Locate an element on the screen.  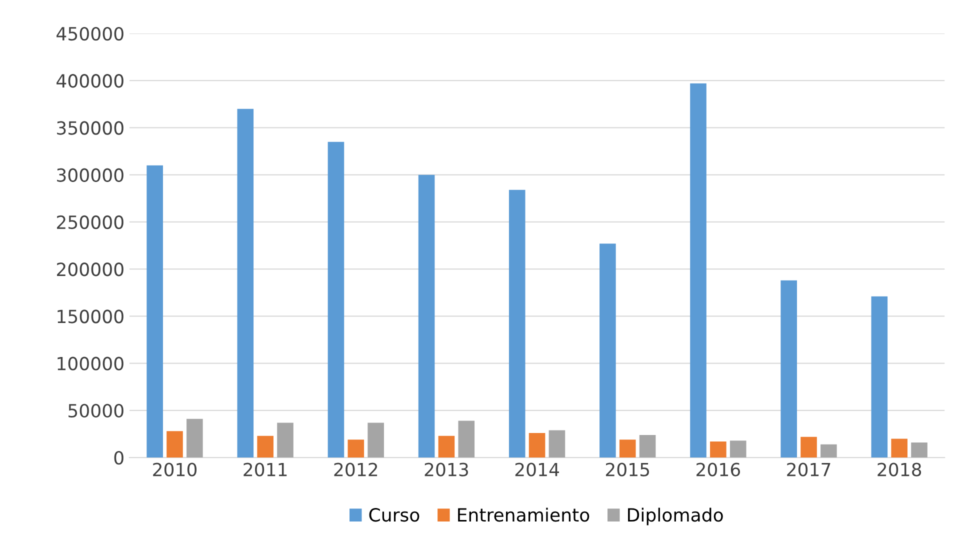
y-tick-label: 50000 is located at coordinates (96, 411).